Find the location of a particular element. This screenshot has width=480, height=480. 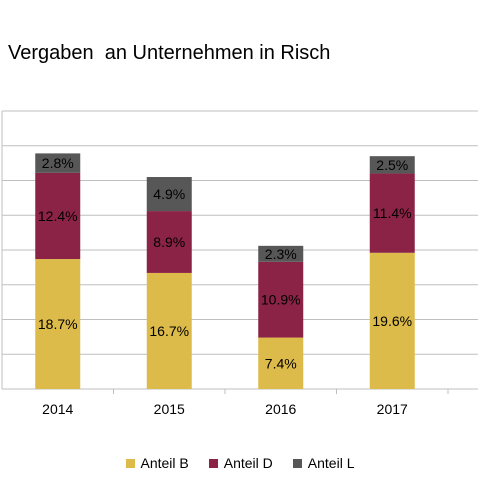

legend-label-anteil-d: Anteil D is located at coordinates (248, 463).